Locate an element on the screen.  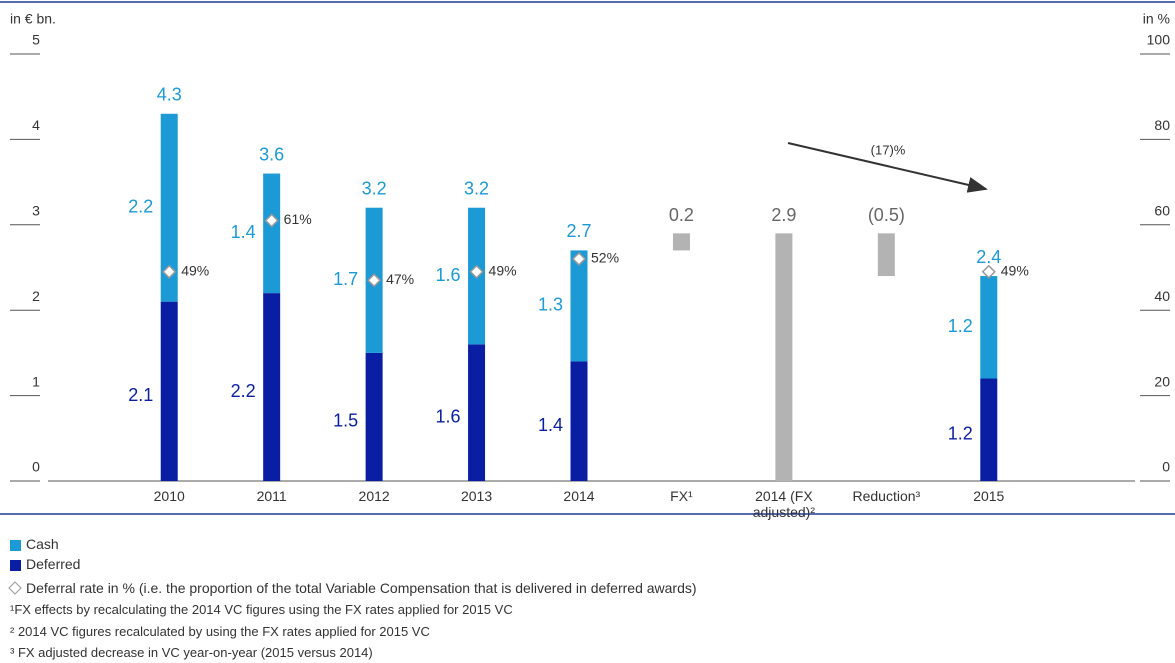
deferred-label: 1.2 is located at coordinates (960, 434).